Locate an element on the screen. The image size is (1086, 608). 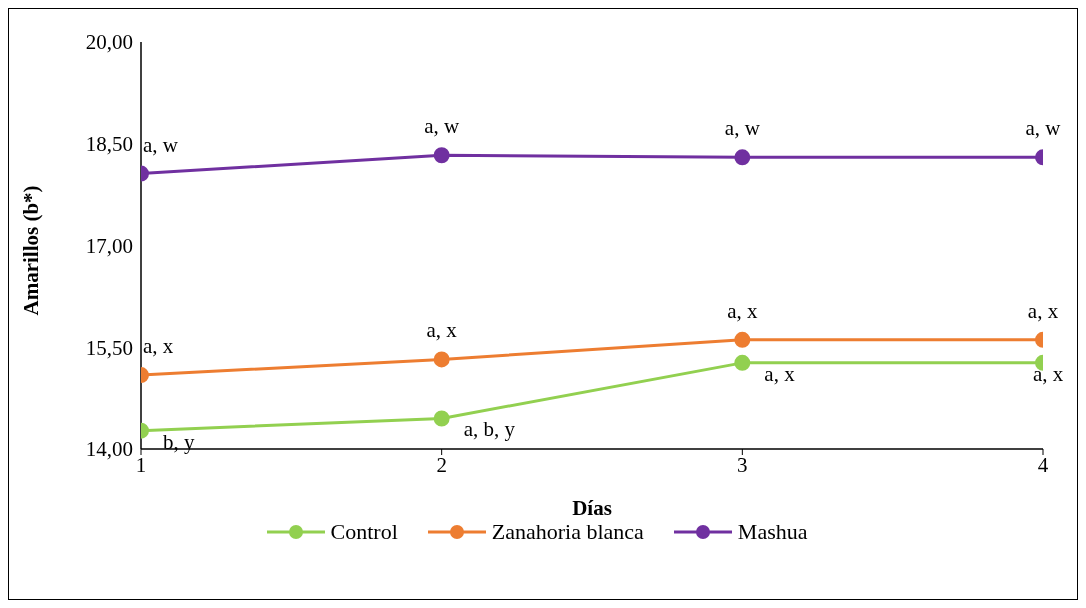
y-tick-label: 15,50 is located at coordinates (109, 347).